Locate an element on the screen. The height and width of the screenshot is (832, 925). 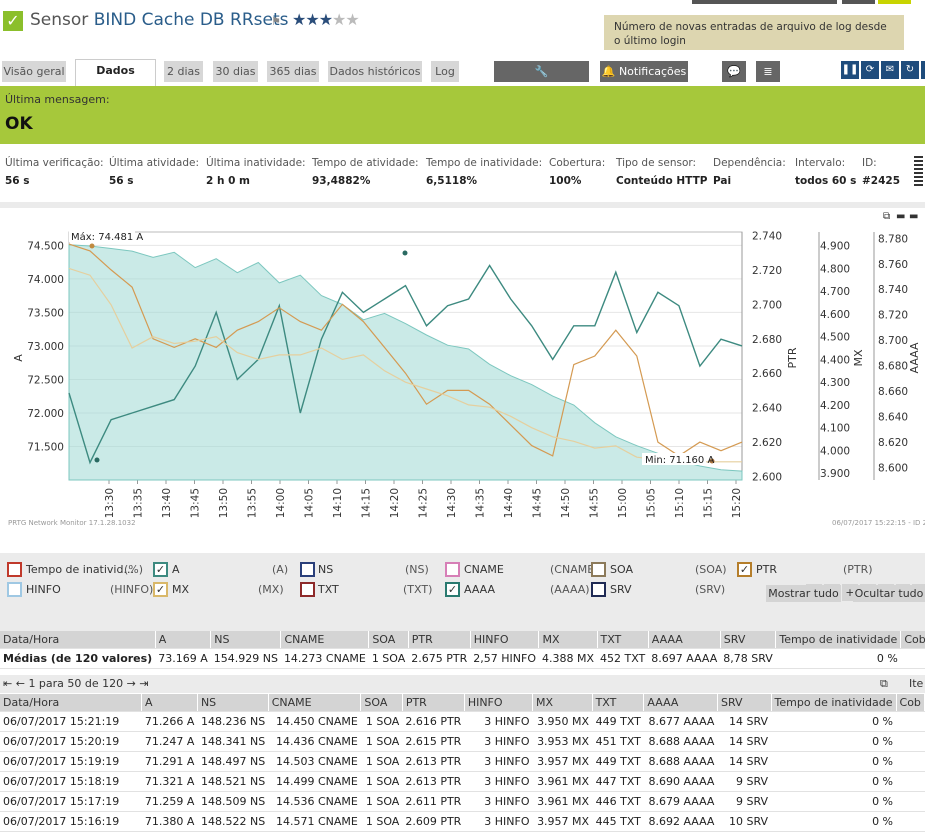
legend-checkbox-a: ✓ is located at coordinates (160, 569).